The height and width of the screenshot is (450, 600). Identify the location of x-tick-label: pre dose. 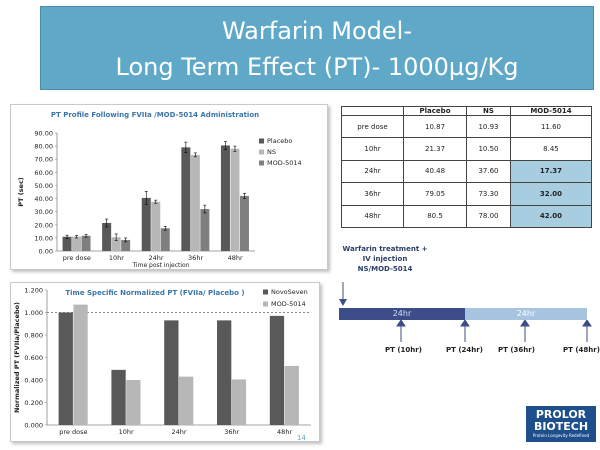
(77, 258).